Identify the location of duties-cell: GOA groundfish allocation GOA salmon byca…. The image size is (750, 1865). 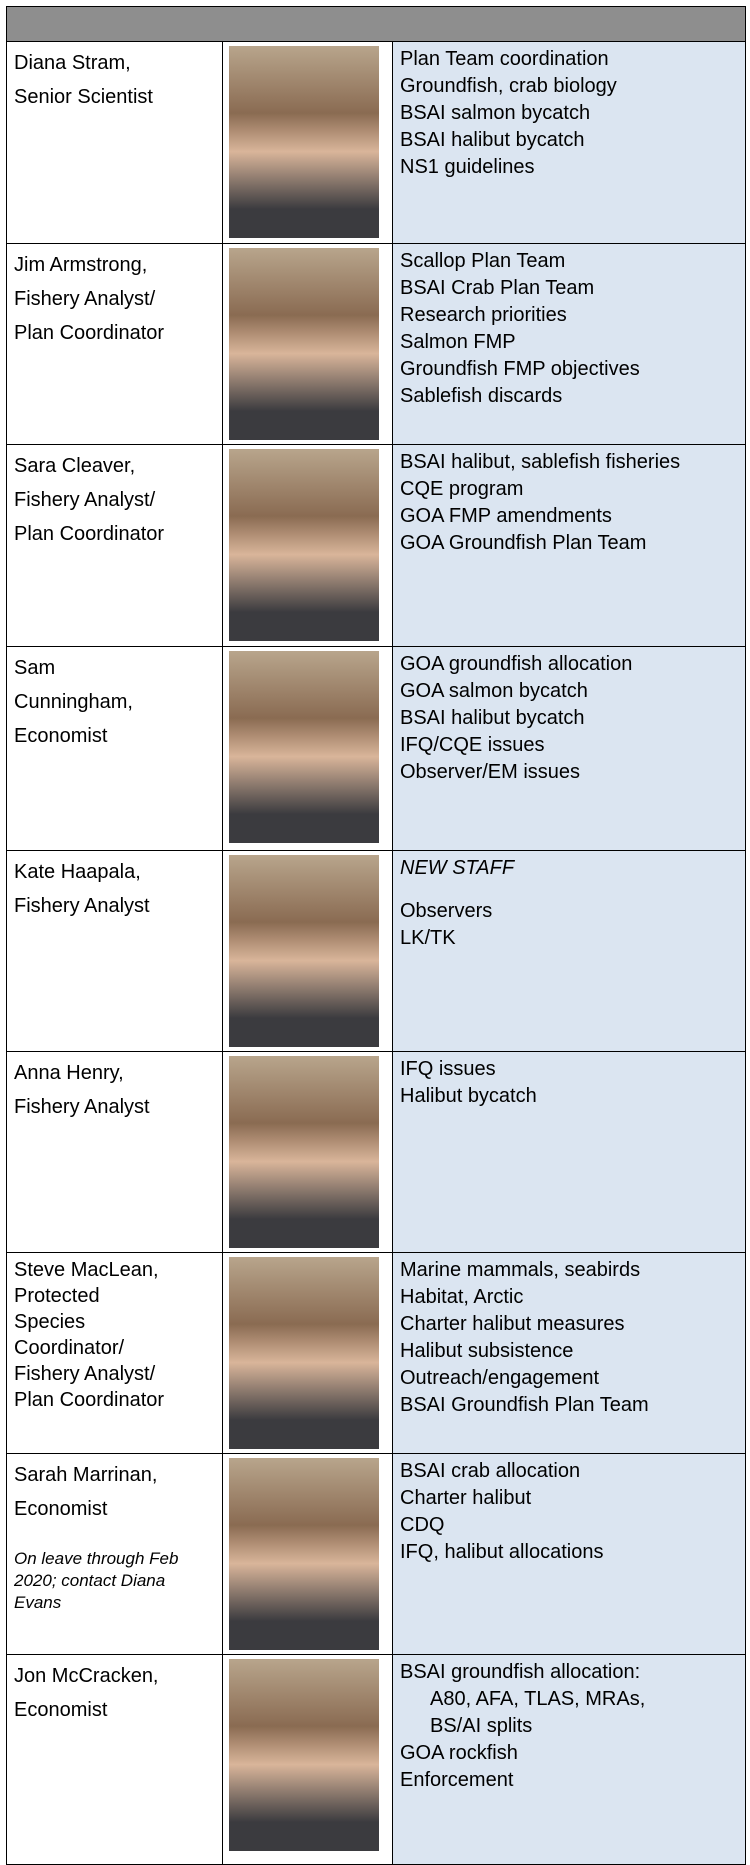
(569, 748).